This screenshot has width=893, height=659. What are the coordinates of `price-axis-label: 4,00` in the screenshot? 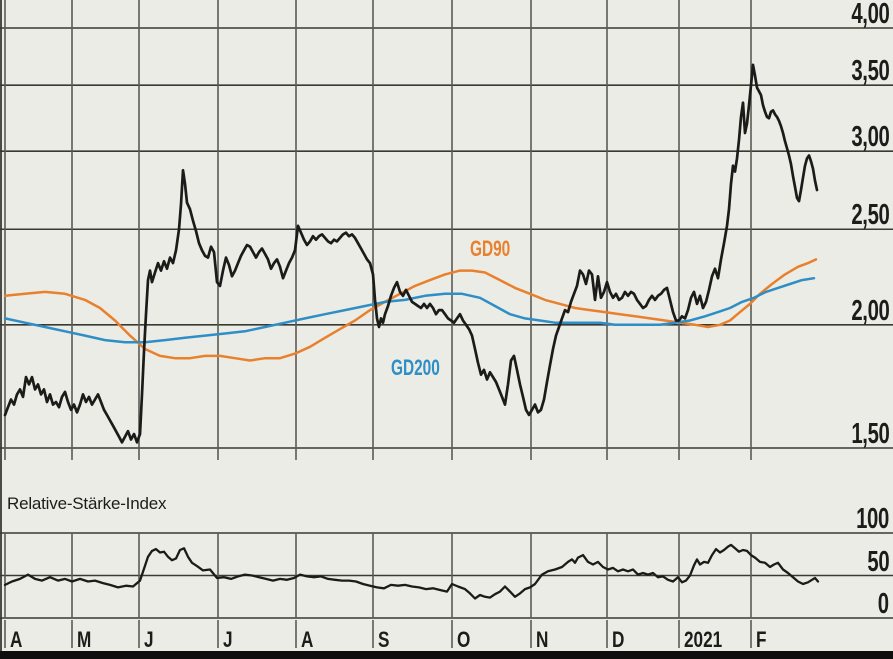 It's located at (869, 15).